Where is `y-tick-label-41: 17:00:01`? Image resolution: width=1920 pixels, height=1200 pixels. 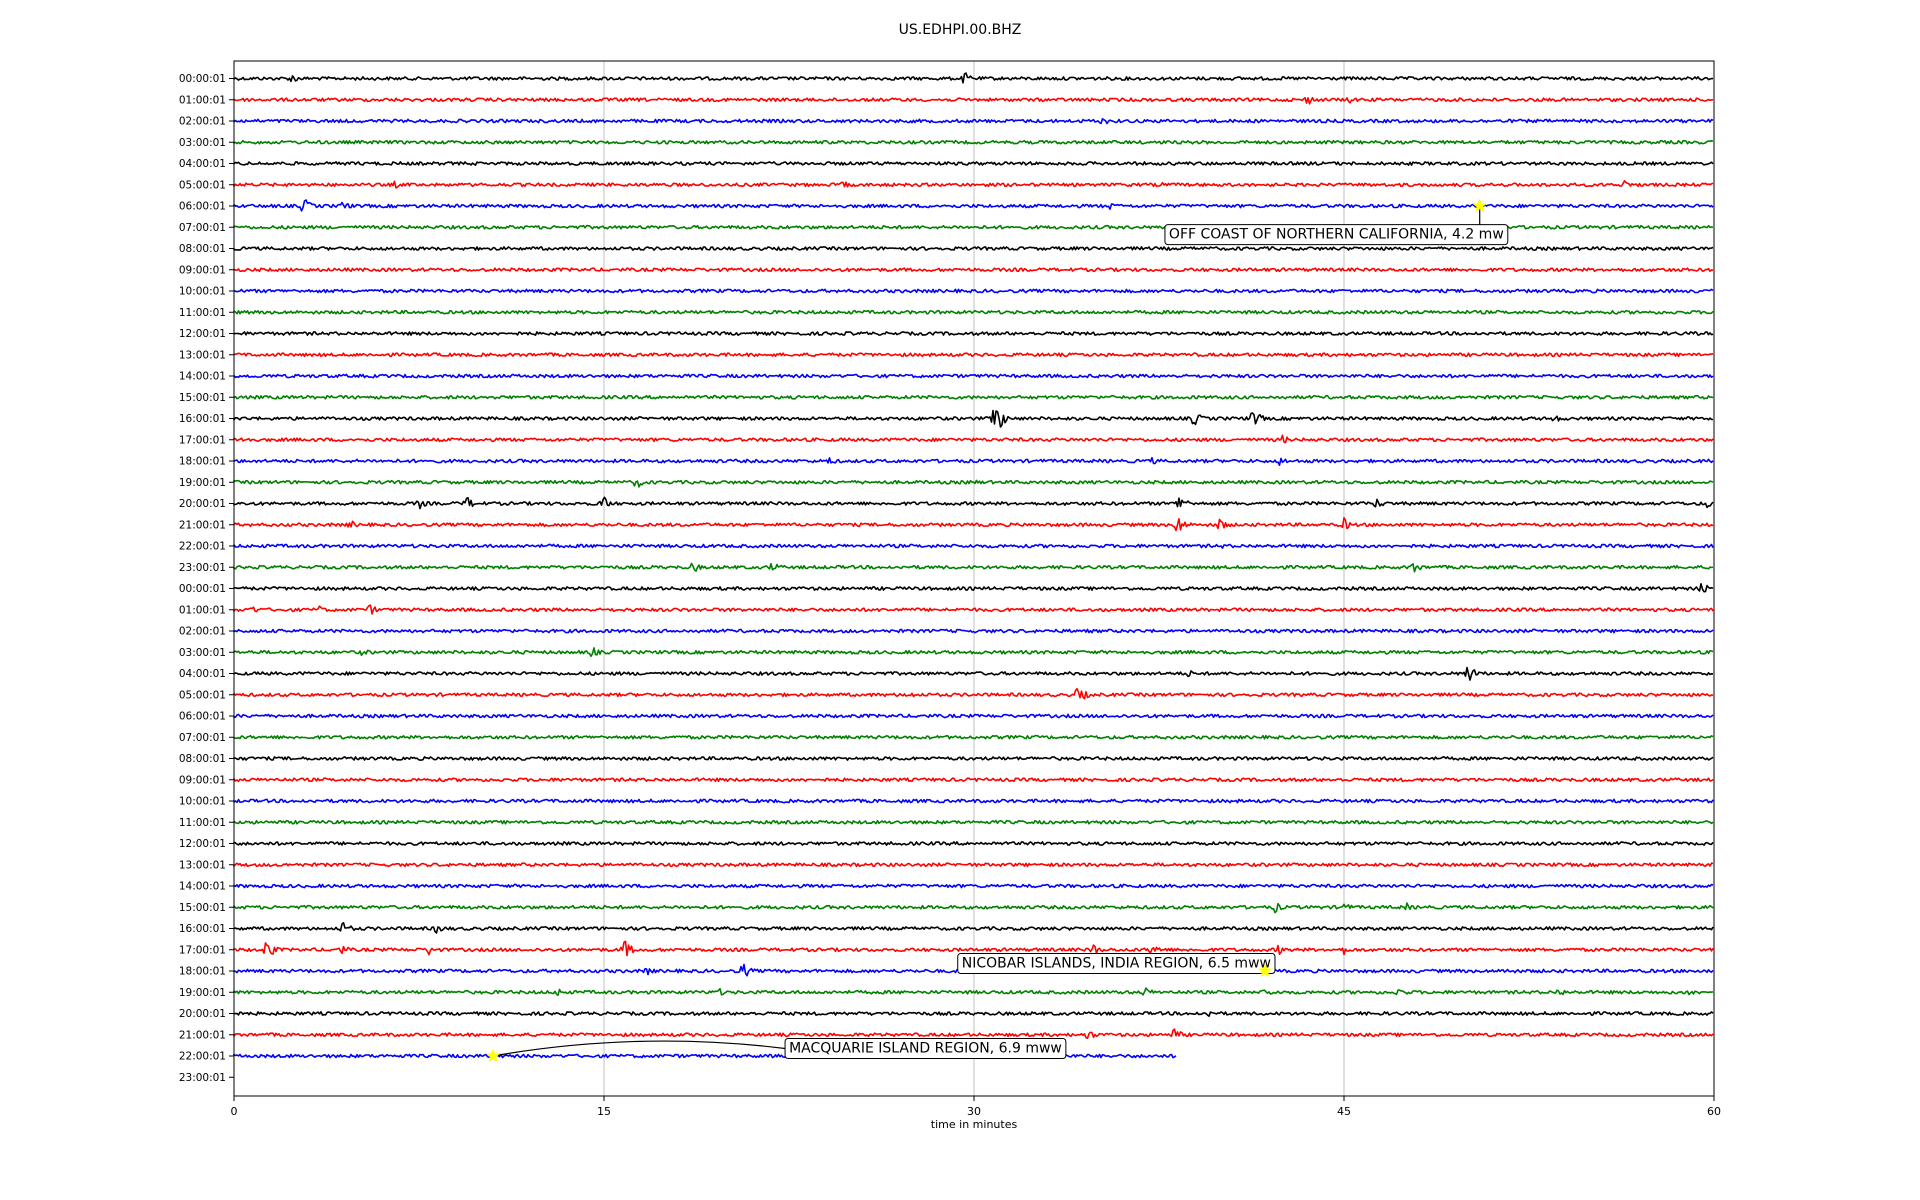 y-tick-label-41: 17:00:01 is located at coordinates (202, 950).